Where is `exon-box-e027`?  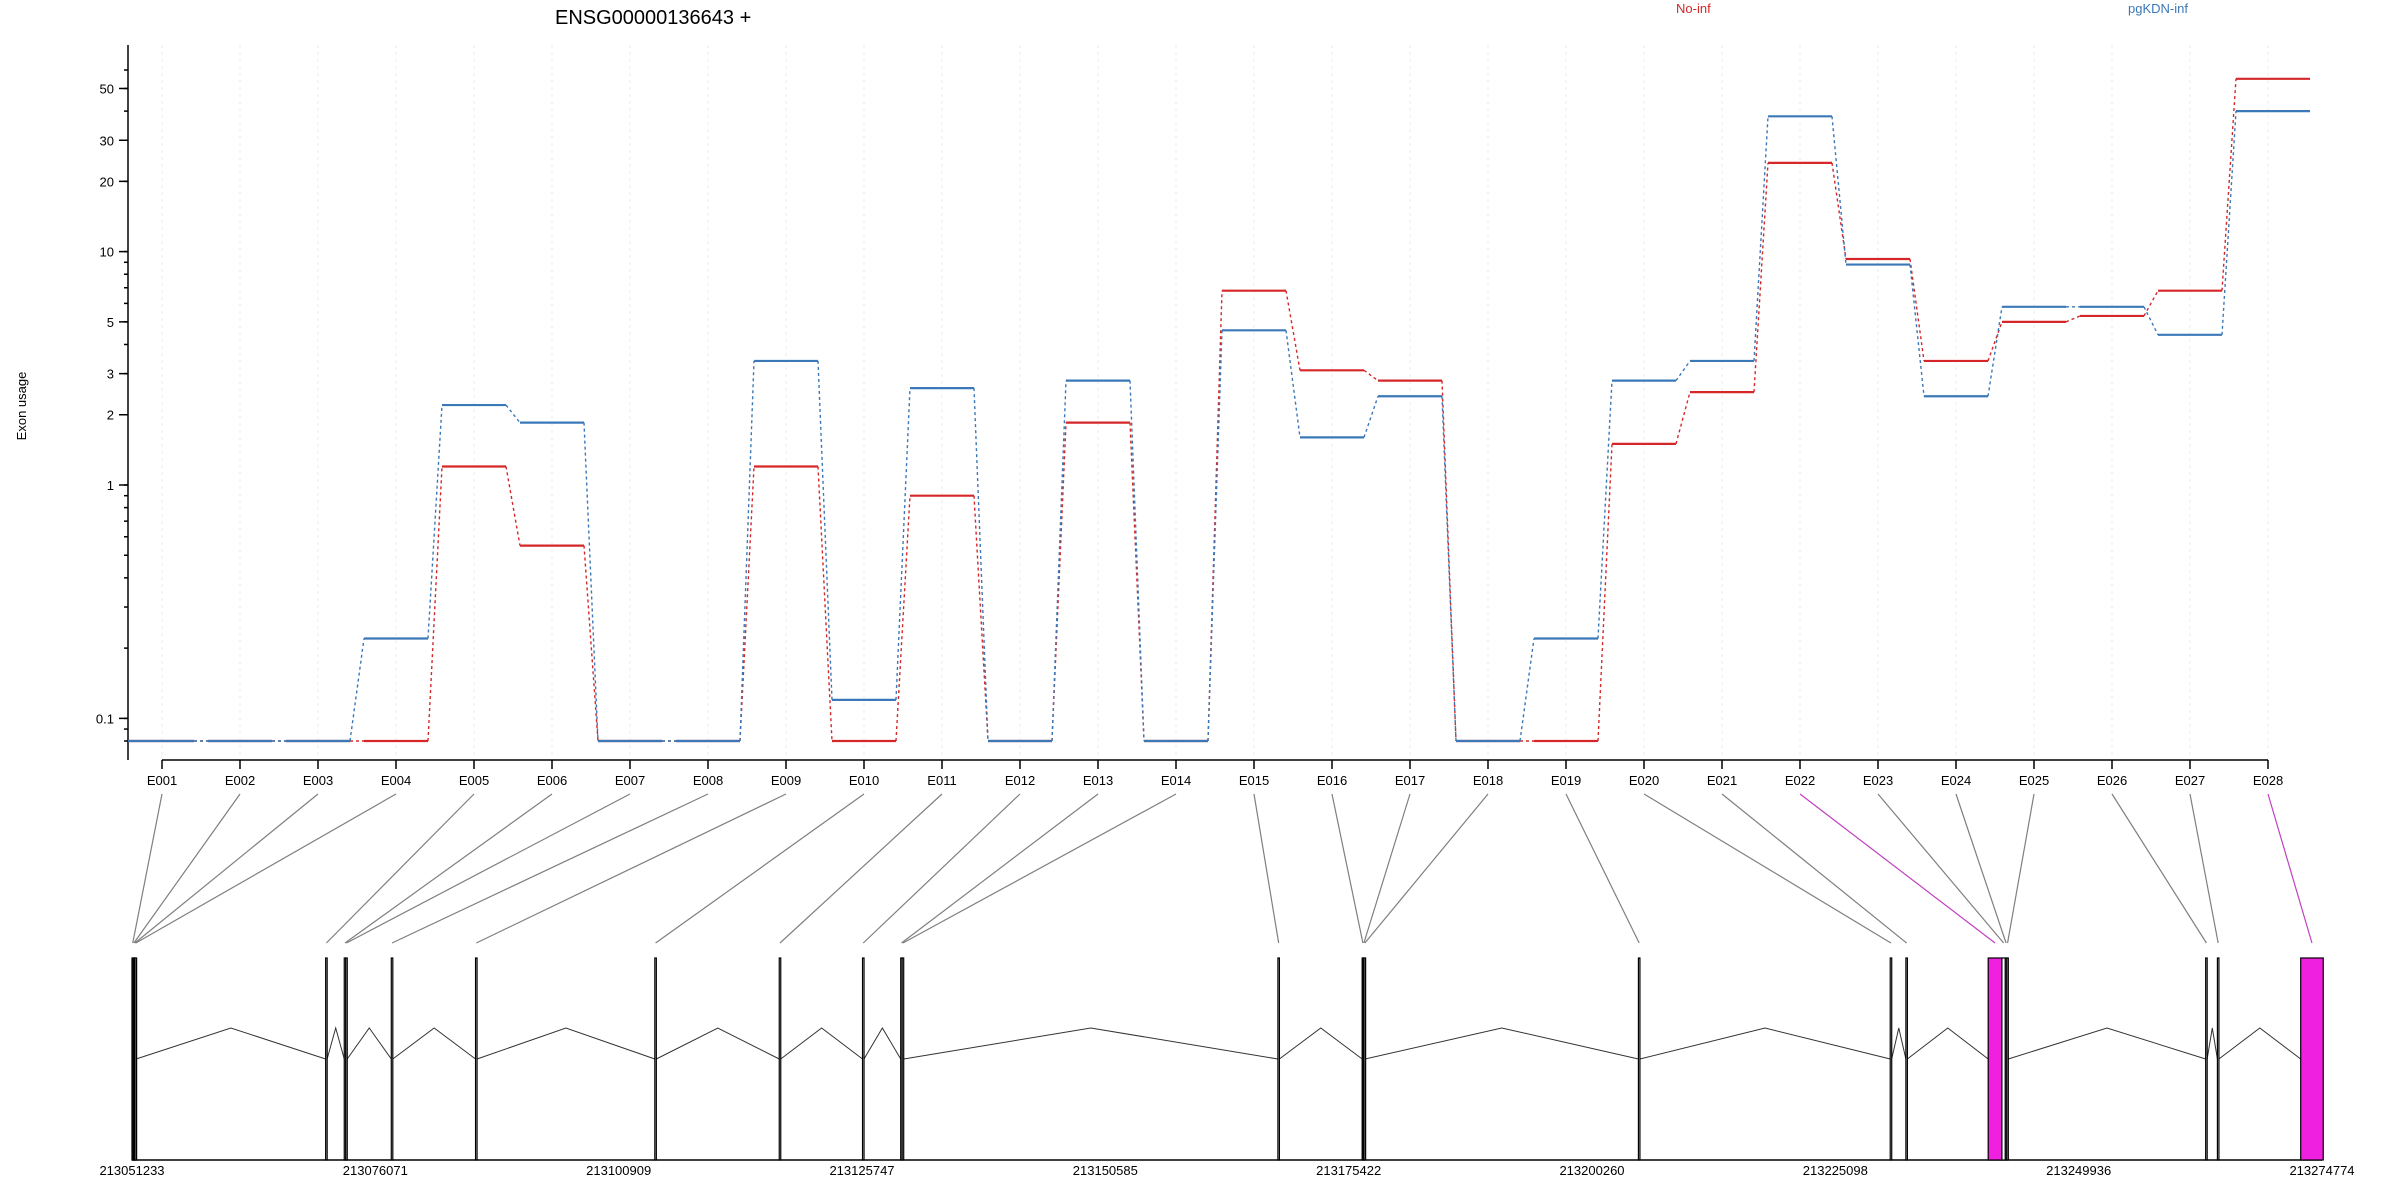
exon-box-e027 is located at coordinates (2218, 1059).